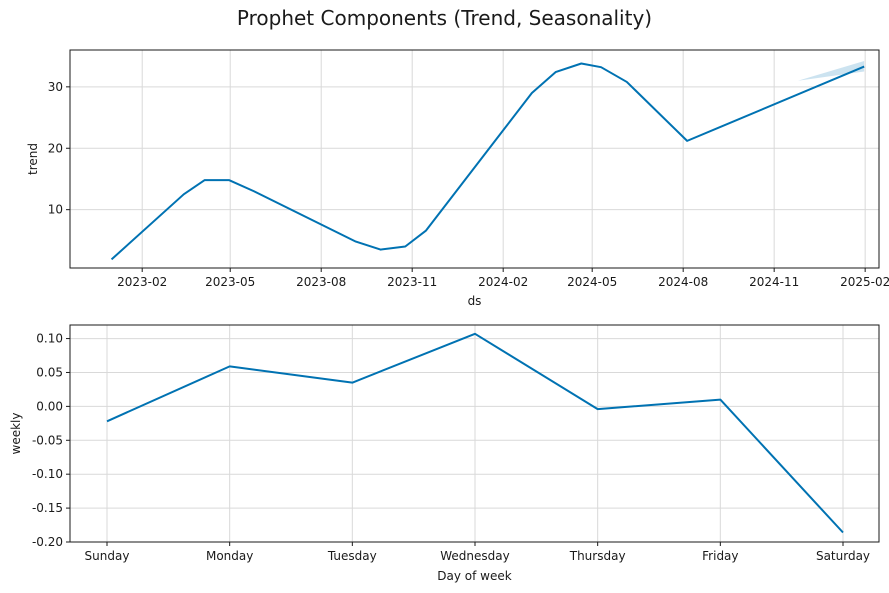  What do you see at coordinates (49, 406) in the screenshot?
I see `weekly-y-tick-label: 0.00` at bounding box center [49, 406].